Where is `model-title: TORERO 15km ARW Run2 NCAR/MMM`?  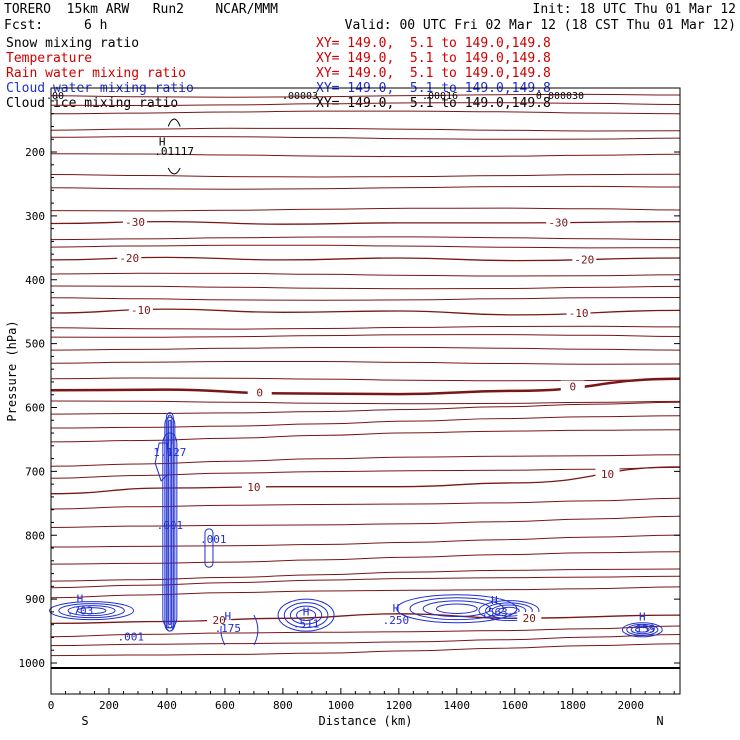 model-title: TORERO 15km ARW Run2 NCAR/MMM is located at coordinates (141, 9).